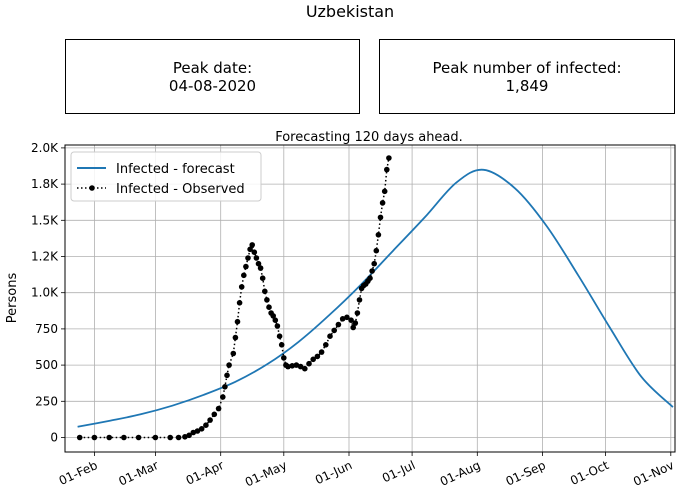  I want to click on y-tick-label: 0, so click(54, 438).